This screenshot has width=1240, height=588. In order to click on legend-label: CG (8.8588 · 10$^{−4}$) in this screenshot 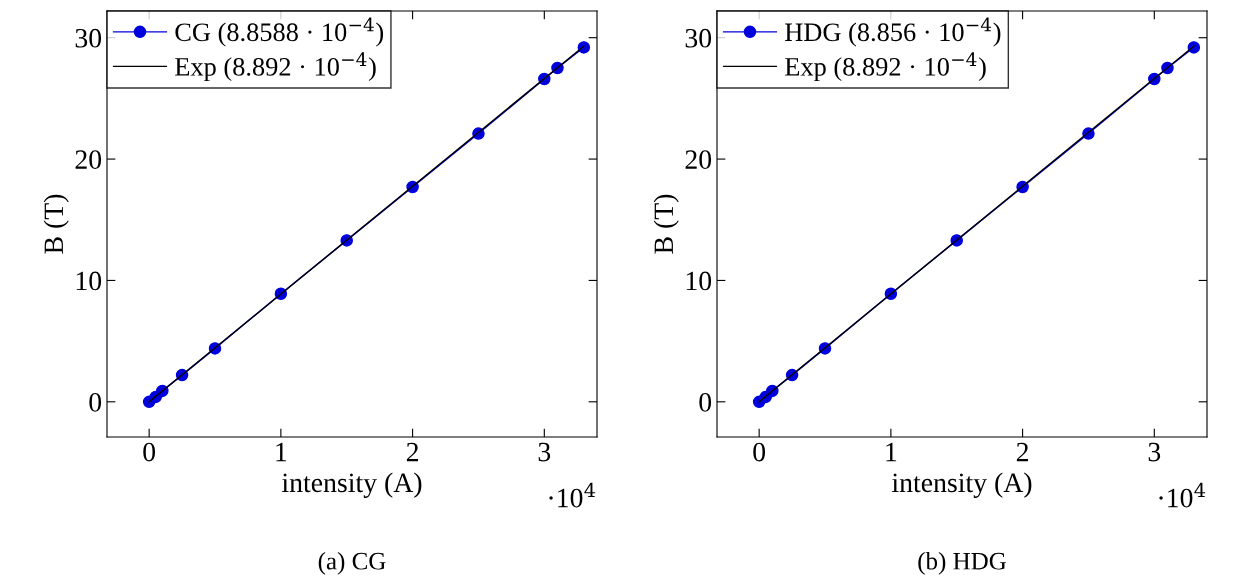, I will do `click(279, 32)`.